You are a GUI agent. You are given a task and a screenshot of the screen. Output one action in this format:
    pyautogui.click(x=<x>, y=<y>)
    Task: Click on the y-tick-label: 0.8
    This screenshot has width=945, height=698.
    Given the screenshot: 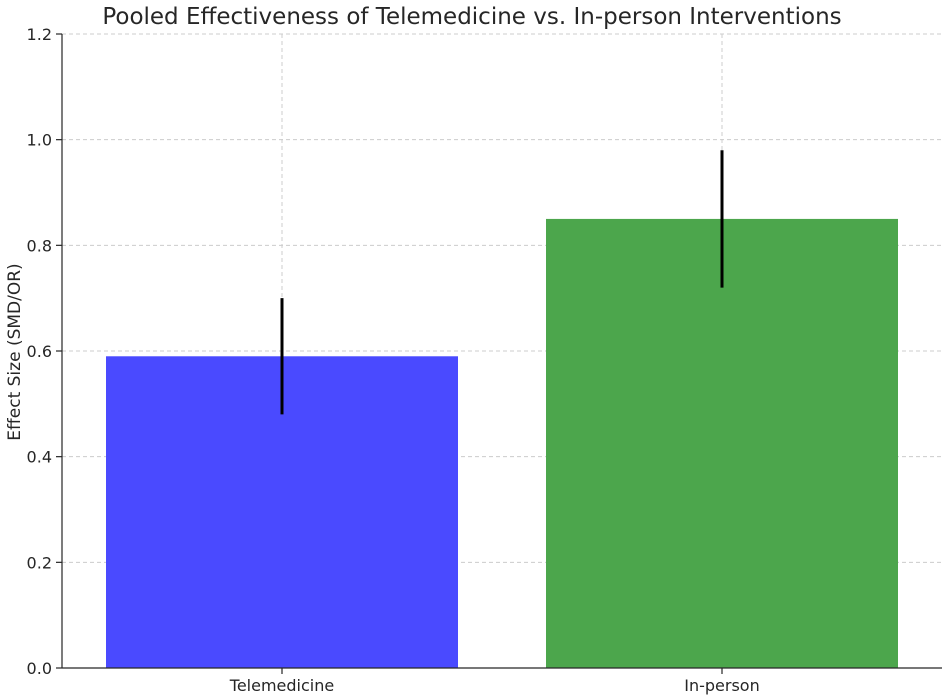 What is the action you would take?
    pyautogui.click(x=39, y=245)
    